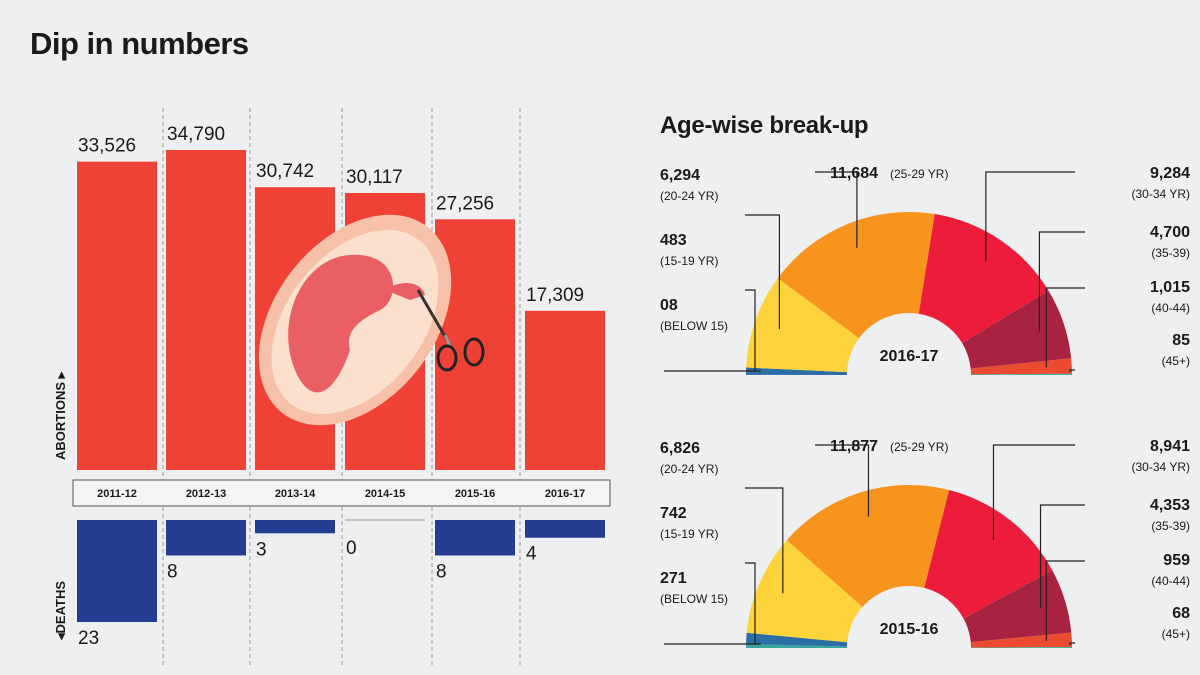 The height and width of the screenshot is (675, 1200). I want to click on fetus-illustration, so click(355, 320).